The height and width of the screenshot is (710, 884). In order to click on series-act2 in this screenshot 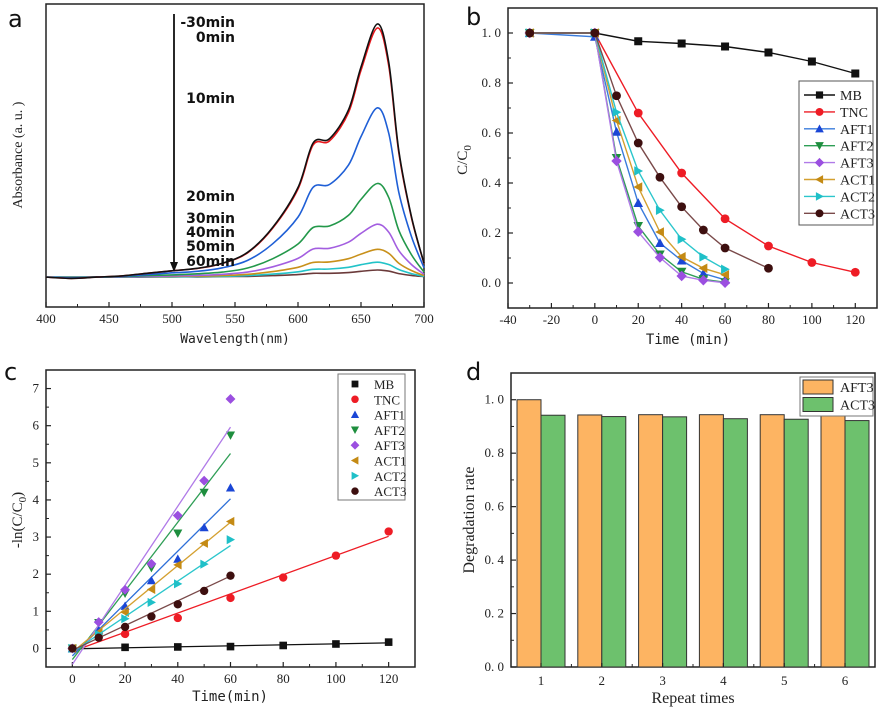, I will do `click(627, 151)`.